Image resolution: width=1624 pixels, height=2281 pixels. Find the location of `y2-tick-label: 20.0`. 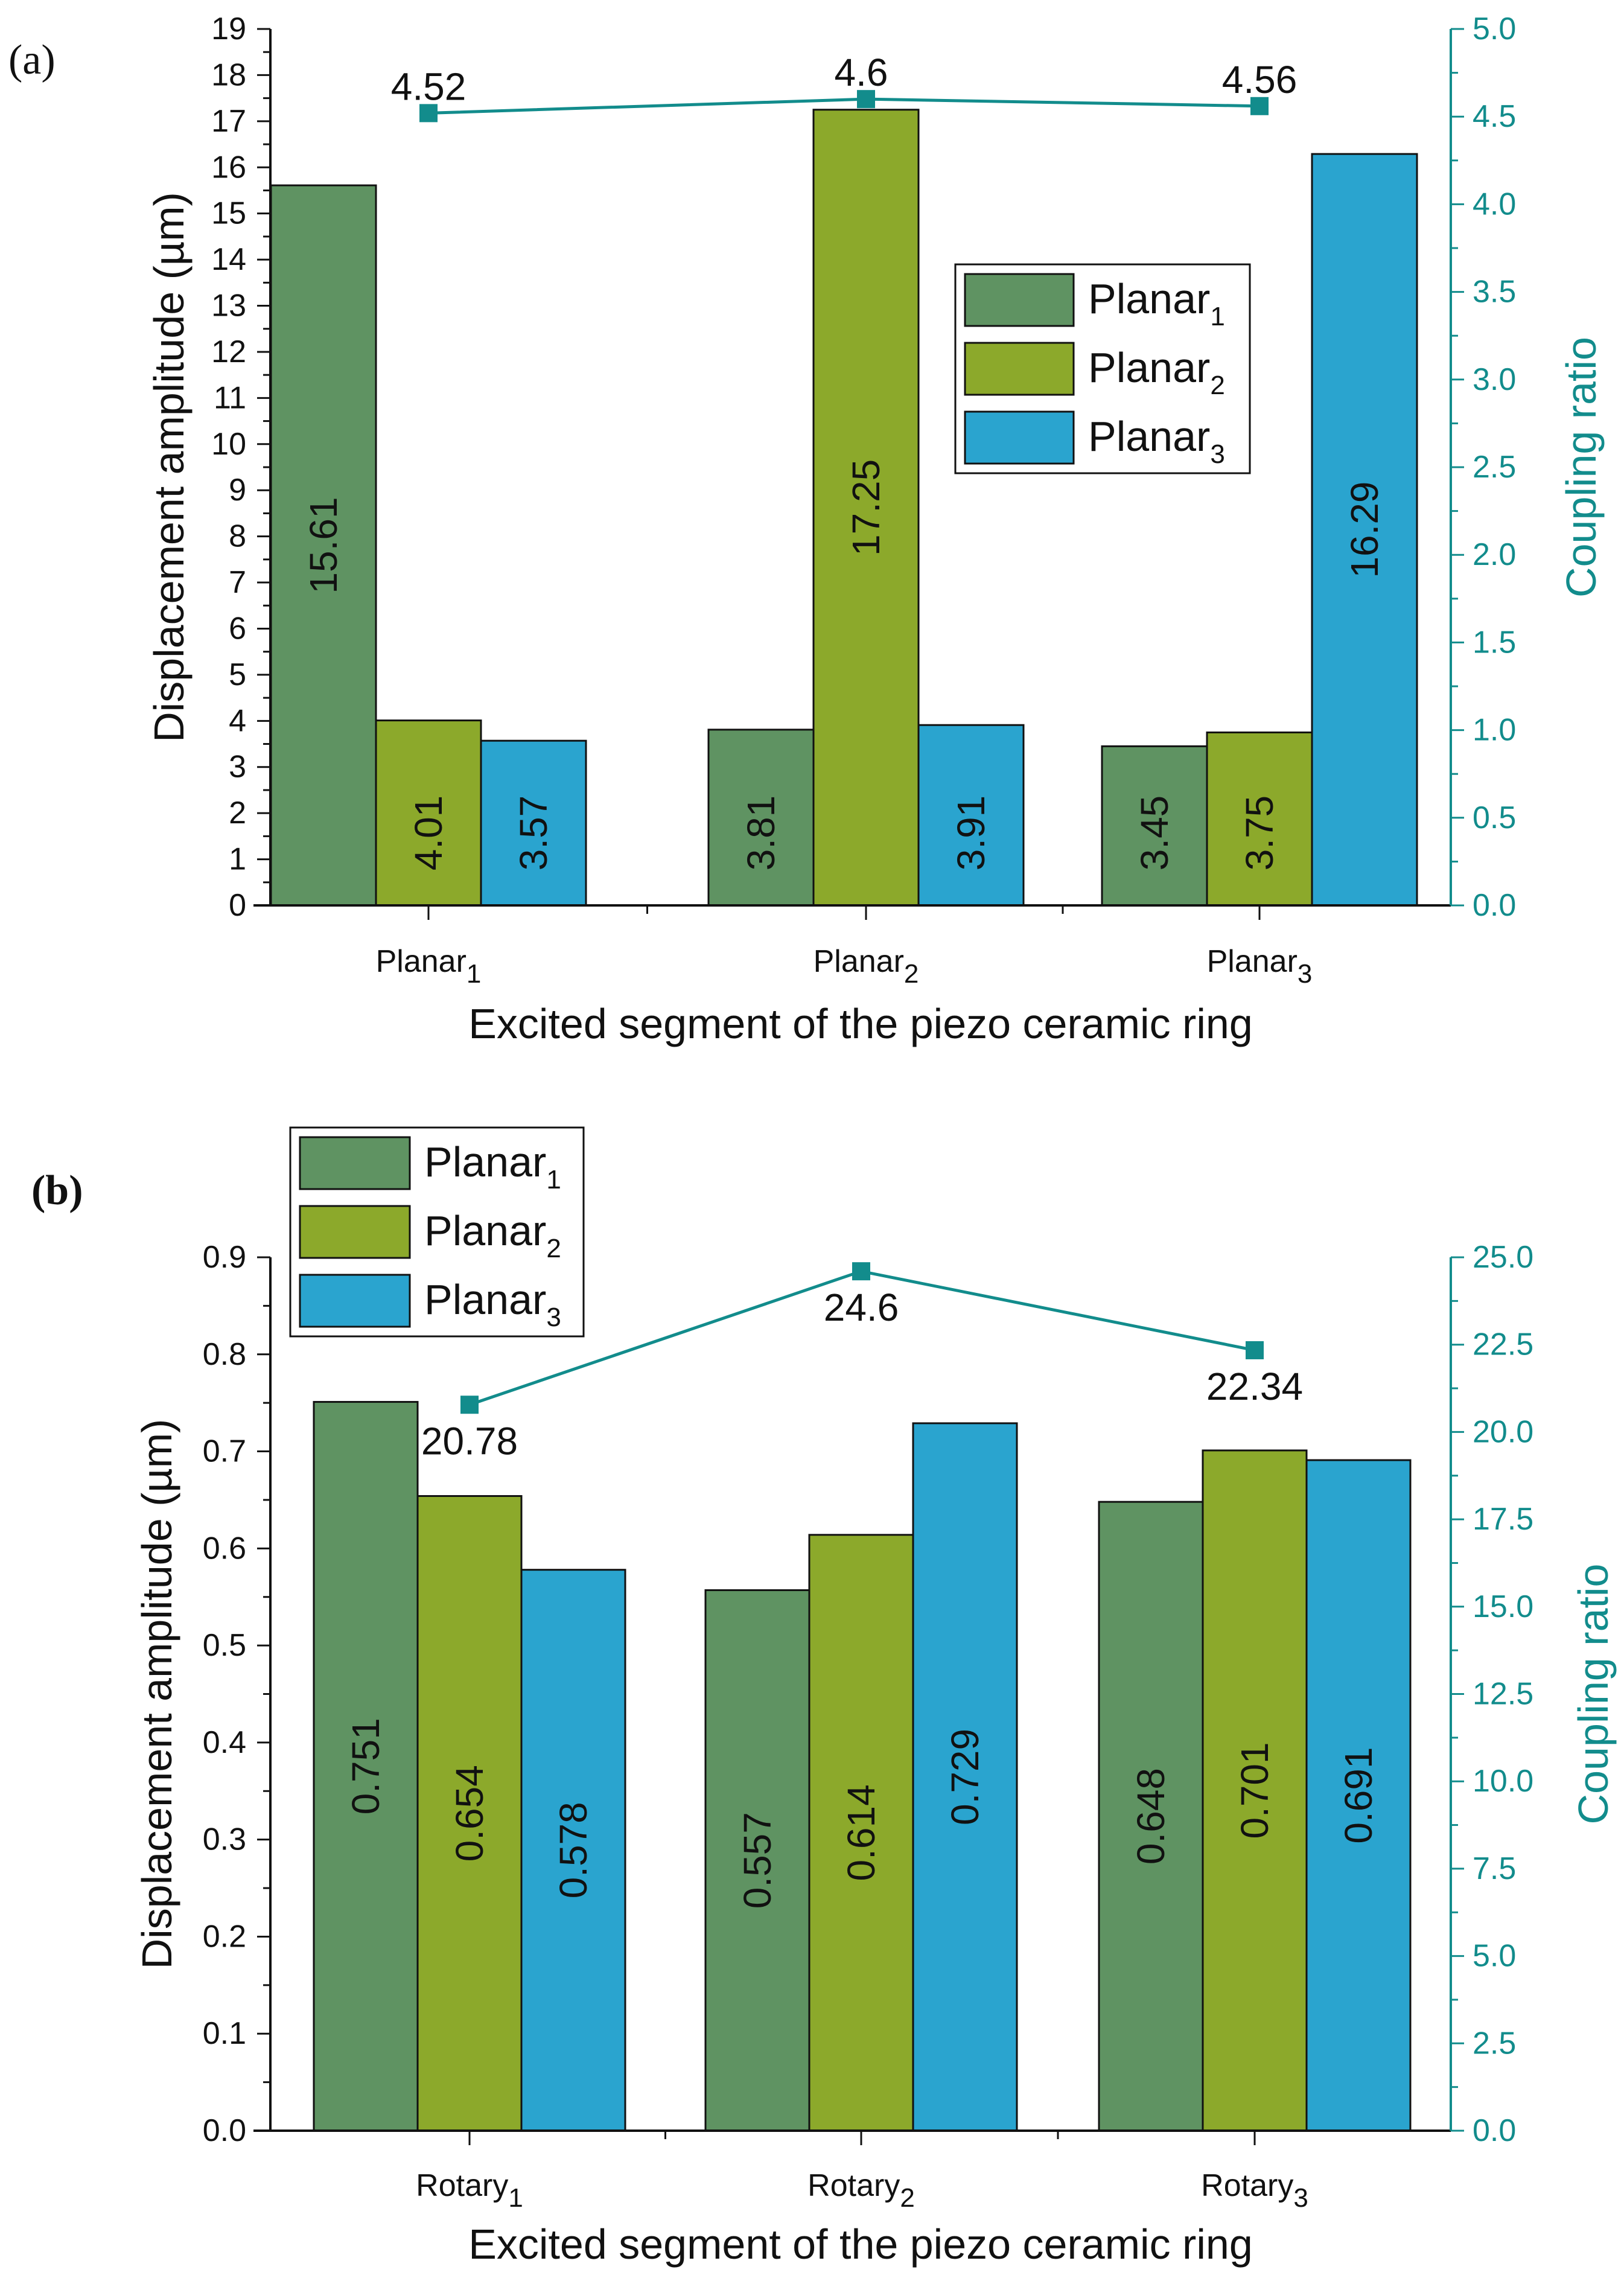

y2-tick-label: 20.0 is located at coordinates (1503, 1431).